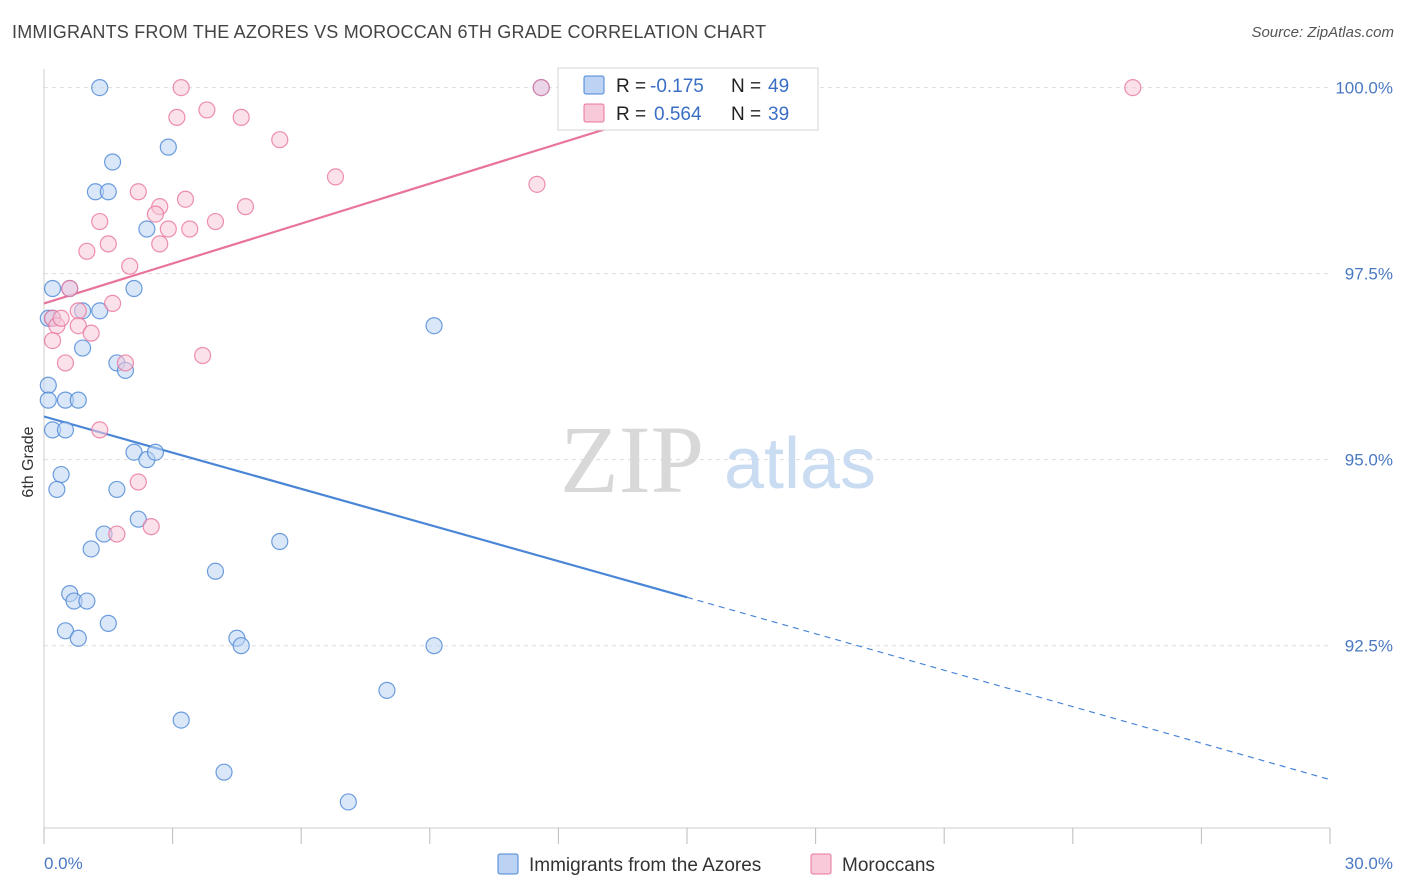 The width and height of the screenshot is (1406, 892). What do you see at coordinates (718, 459) in the screenshot?
I see `watermark: ZIP atlas` at bounding box center [718, 459].